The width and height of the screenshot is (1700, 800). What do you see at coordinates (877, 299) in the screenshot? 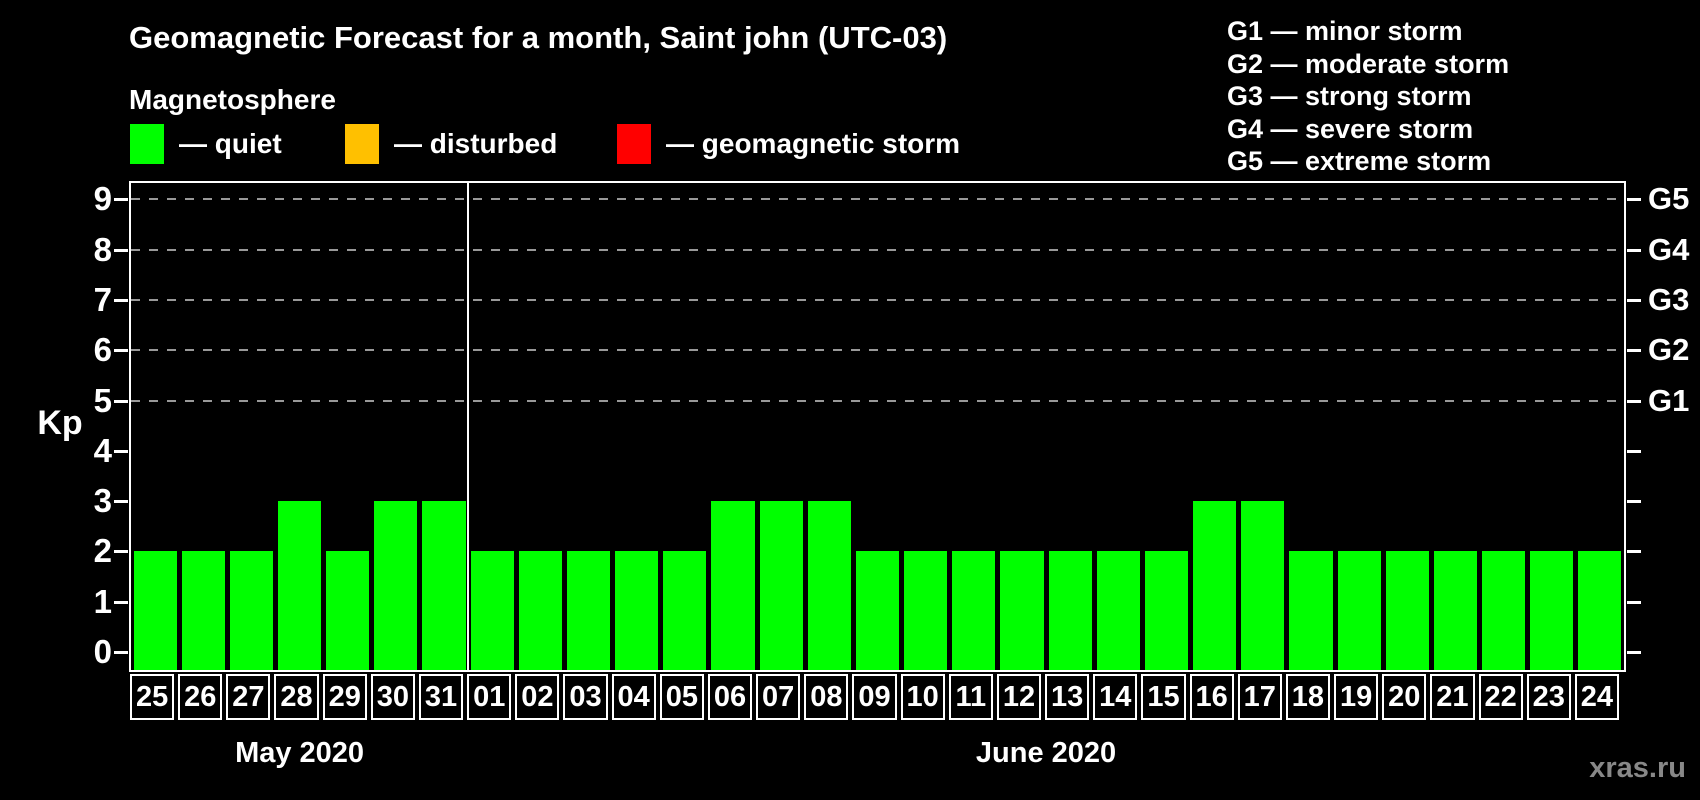
I see `gridline-kp7` at bounding box center [877, 299].